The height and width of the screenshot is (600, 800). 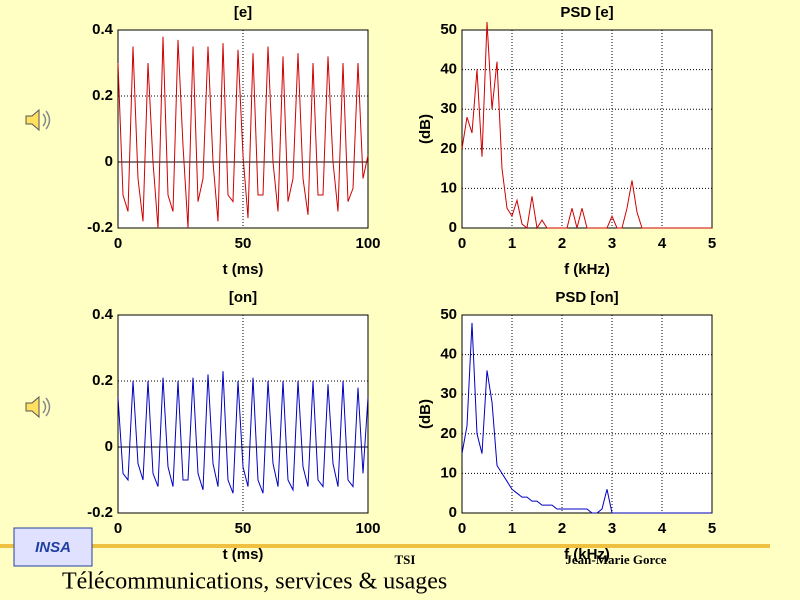 I want to click on footer-course: TSI, so click(x=405, y=559).